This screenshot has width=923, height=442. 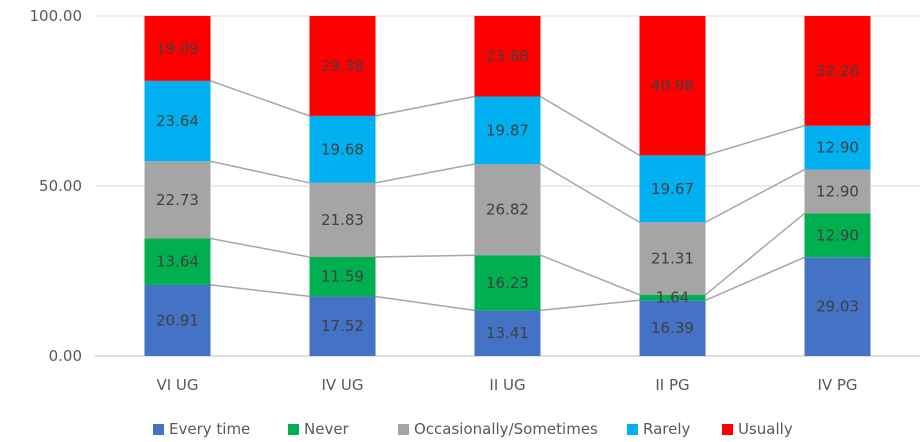 I want to click on y-tick-label: 50.00, so click(x=60, y=186).